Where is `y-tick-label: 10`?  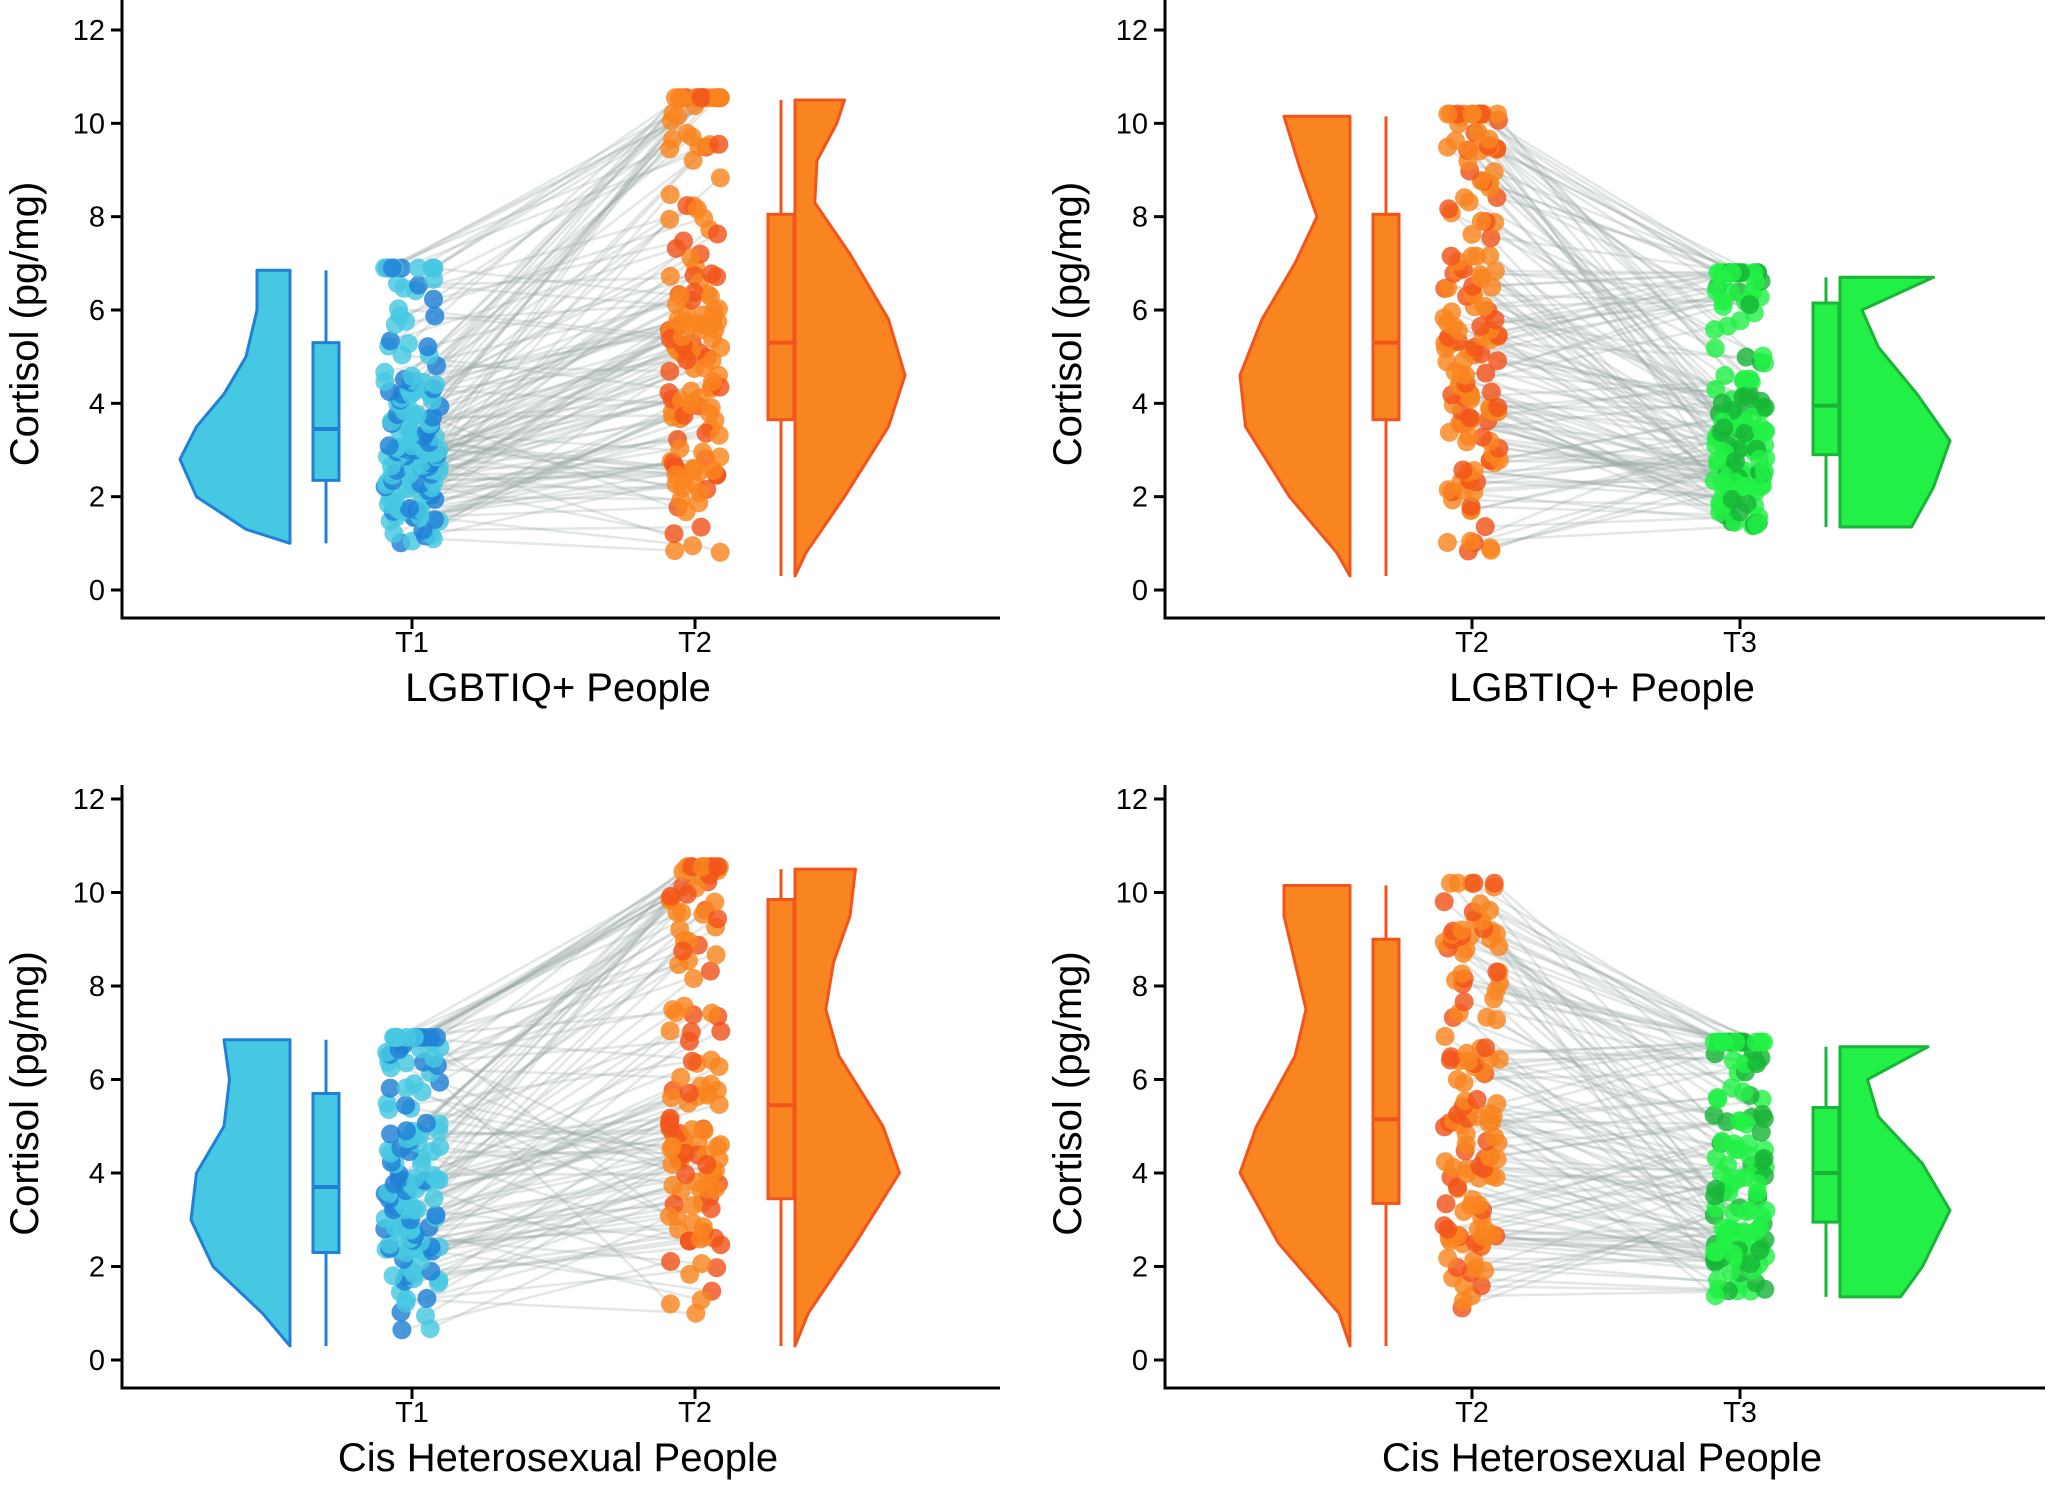
y-tick-label: 10 is located at coordinates (1132, 894).